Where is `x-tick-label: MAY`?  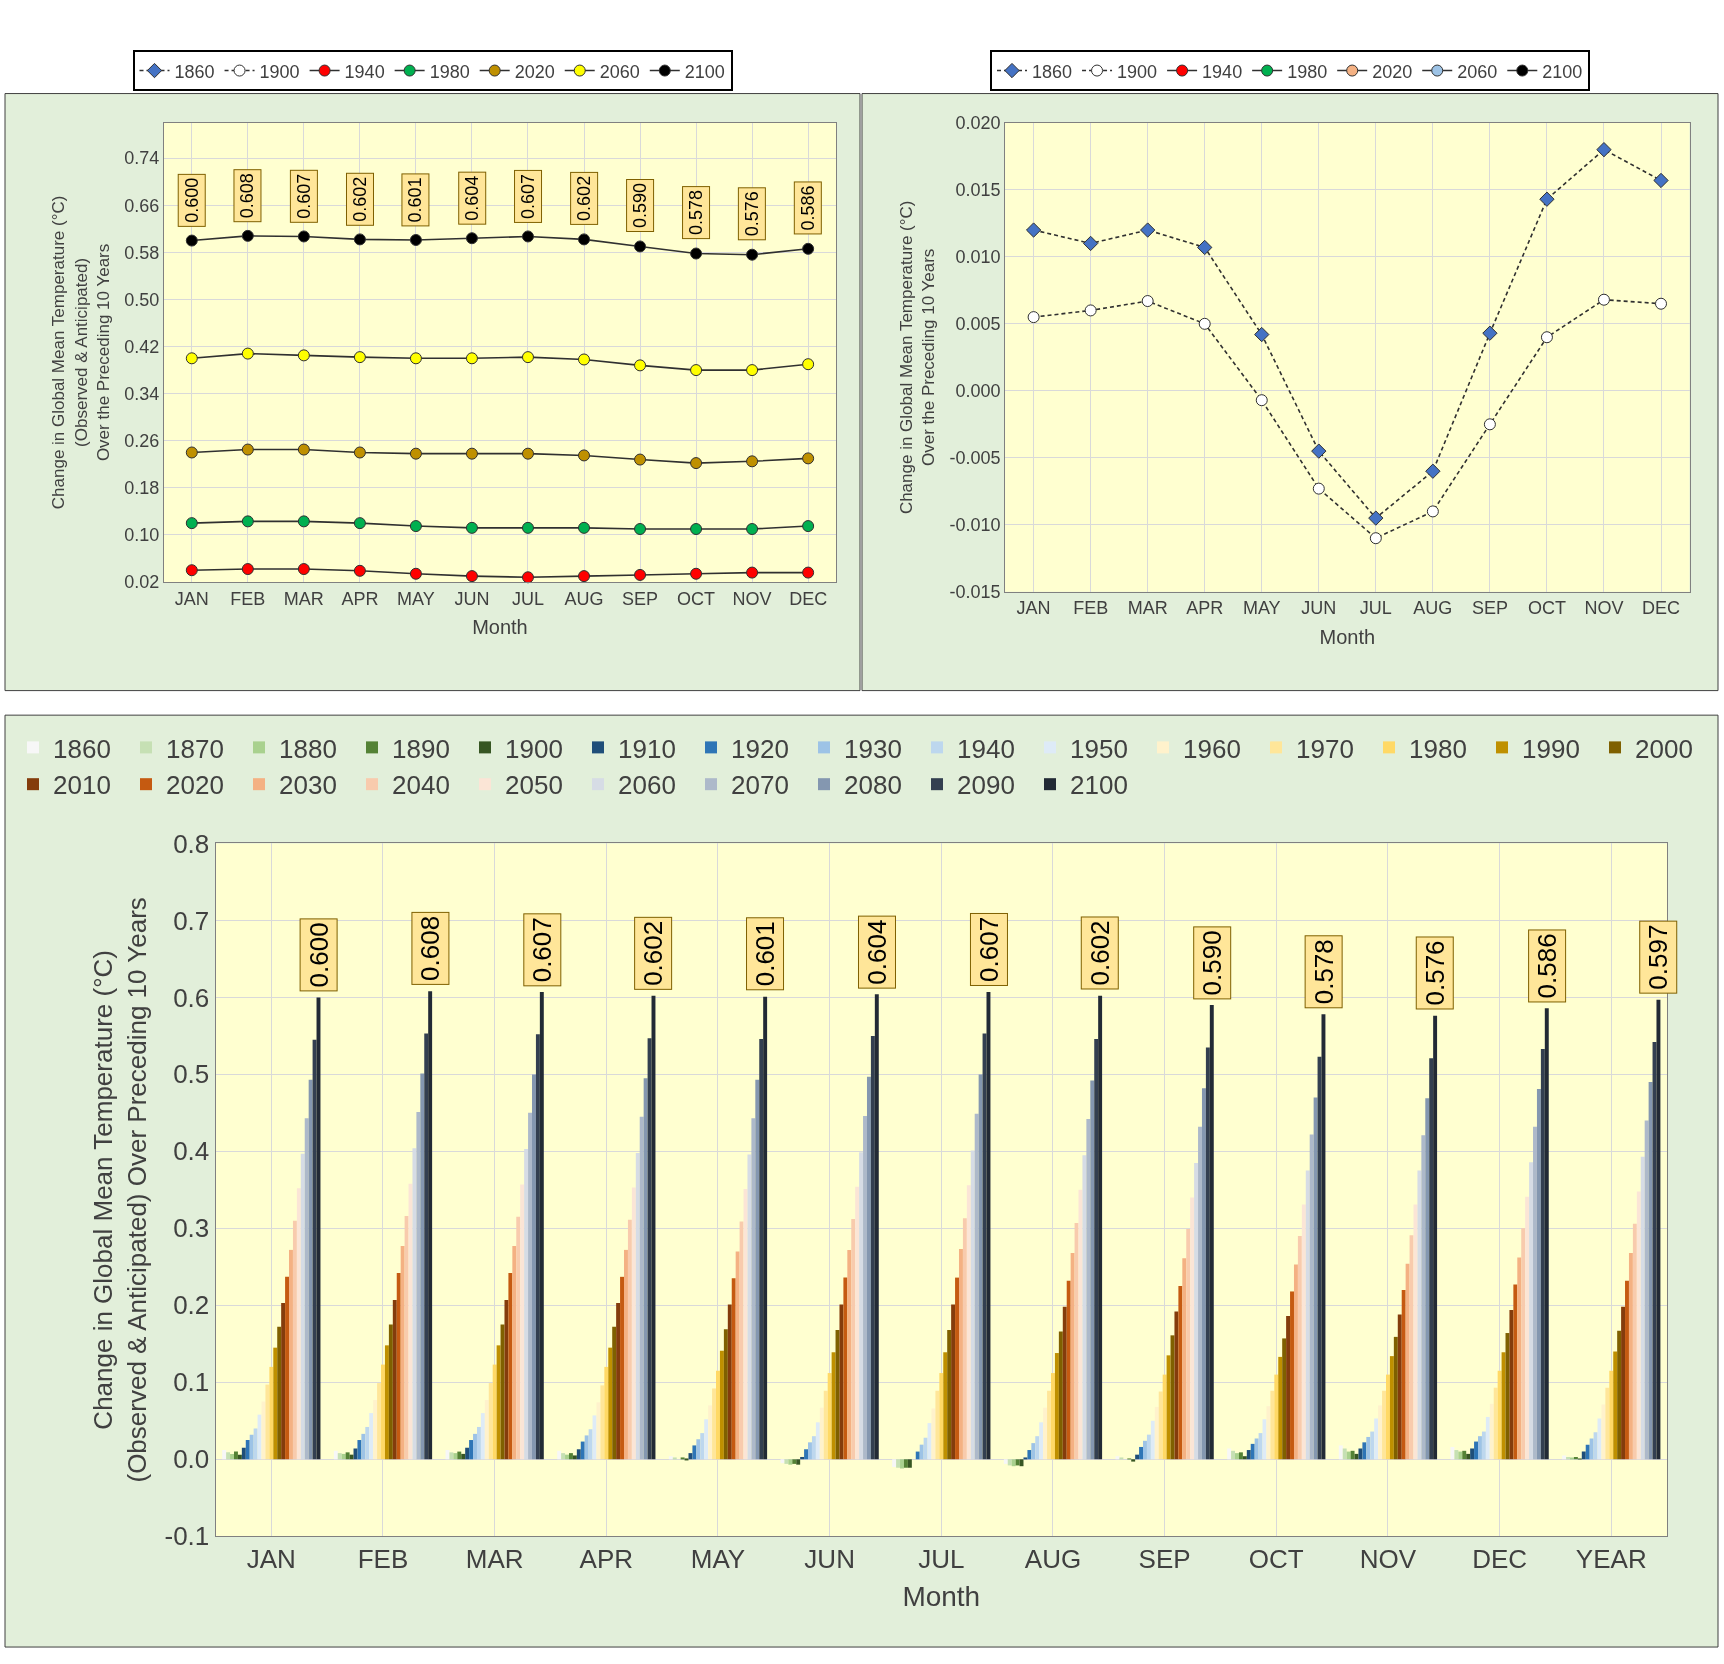
x-tick-label: MAY is located at coordinates (1261, 608).